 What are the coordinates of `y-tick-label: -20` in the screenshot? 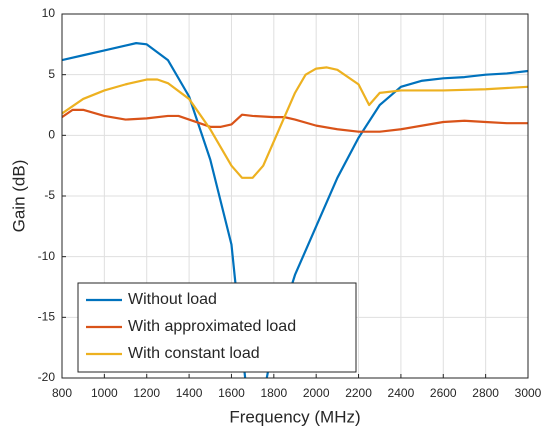 It's located at (47, 377).